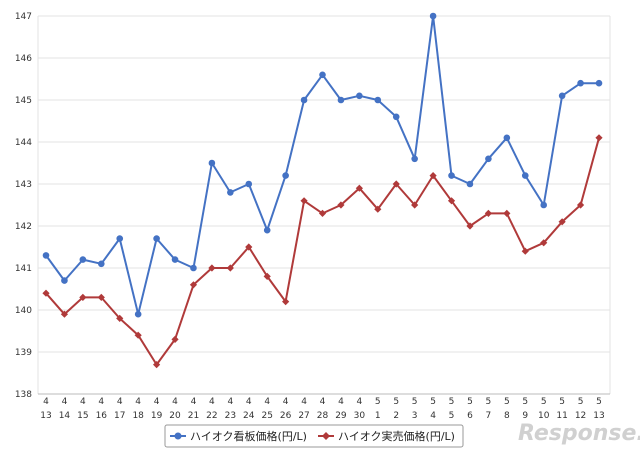 The height and width of the screenshot is (456, 640). Describe the element at coordinates (23, 185) in the screenshot. I see `y-tick-label: 143` at that location.